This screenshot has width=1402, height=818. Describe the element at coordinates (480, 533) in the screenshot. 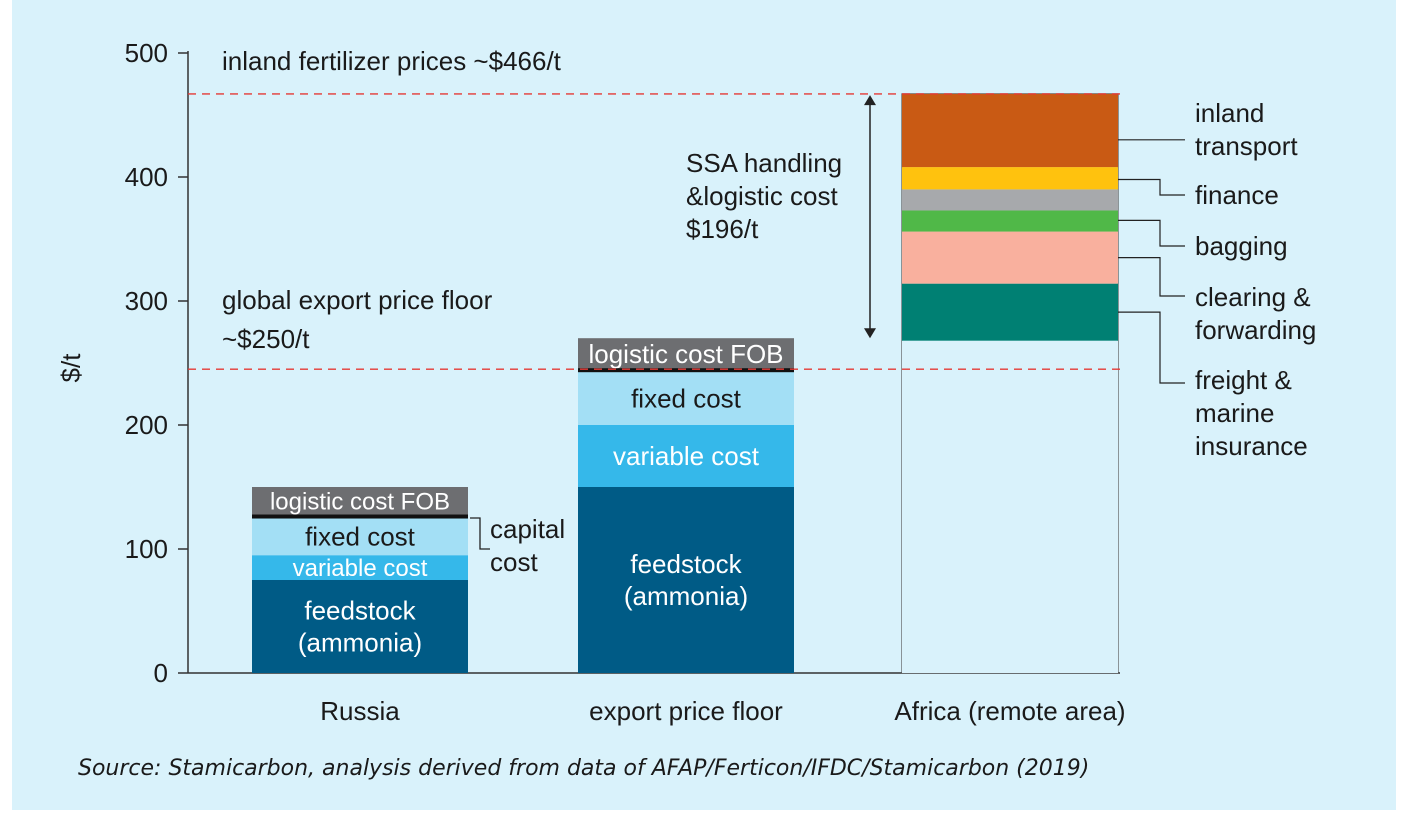

I see `capital-cost-bracket` at that location.